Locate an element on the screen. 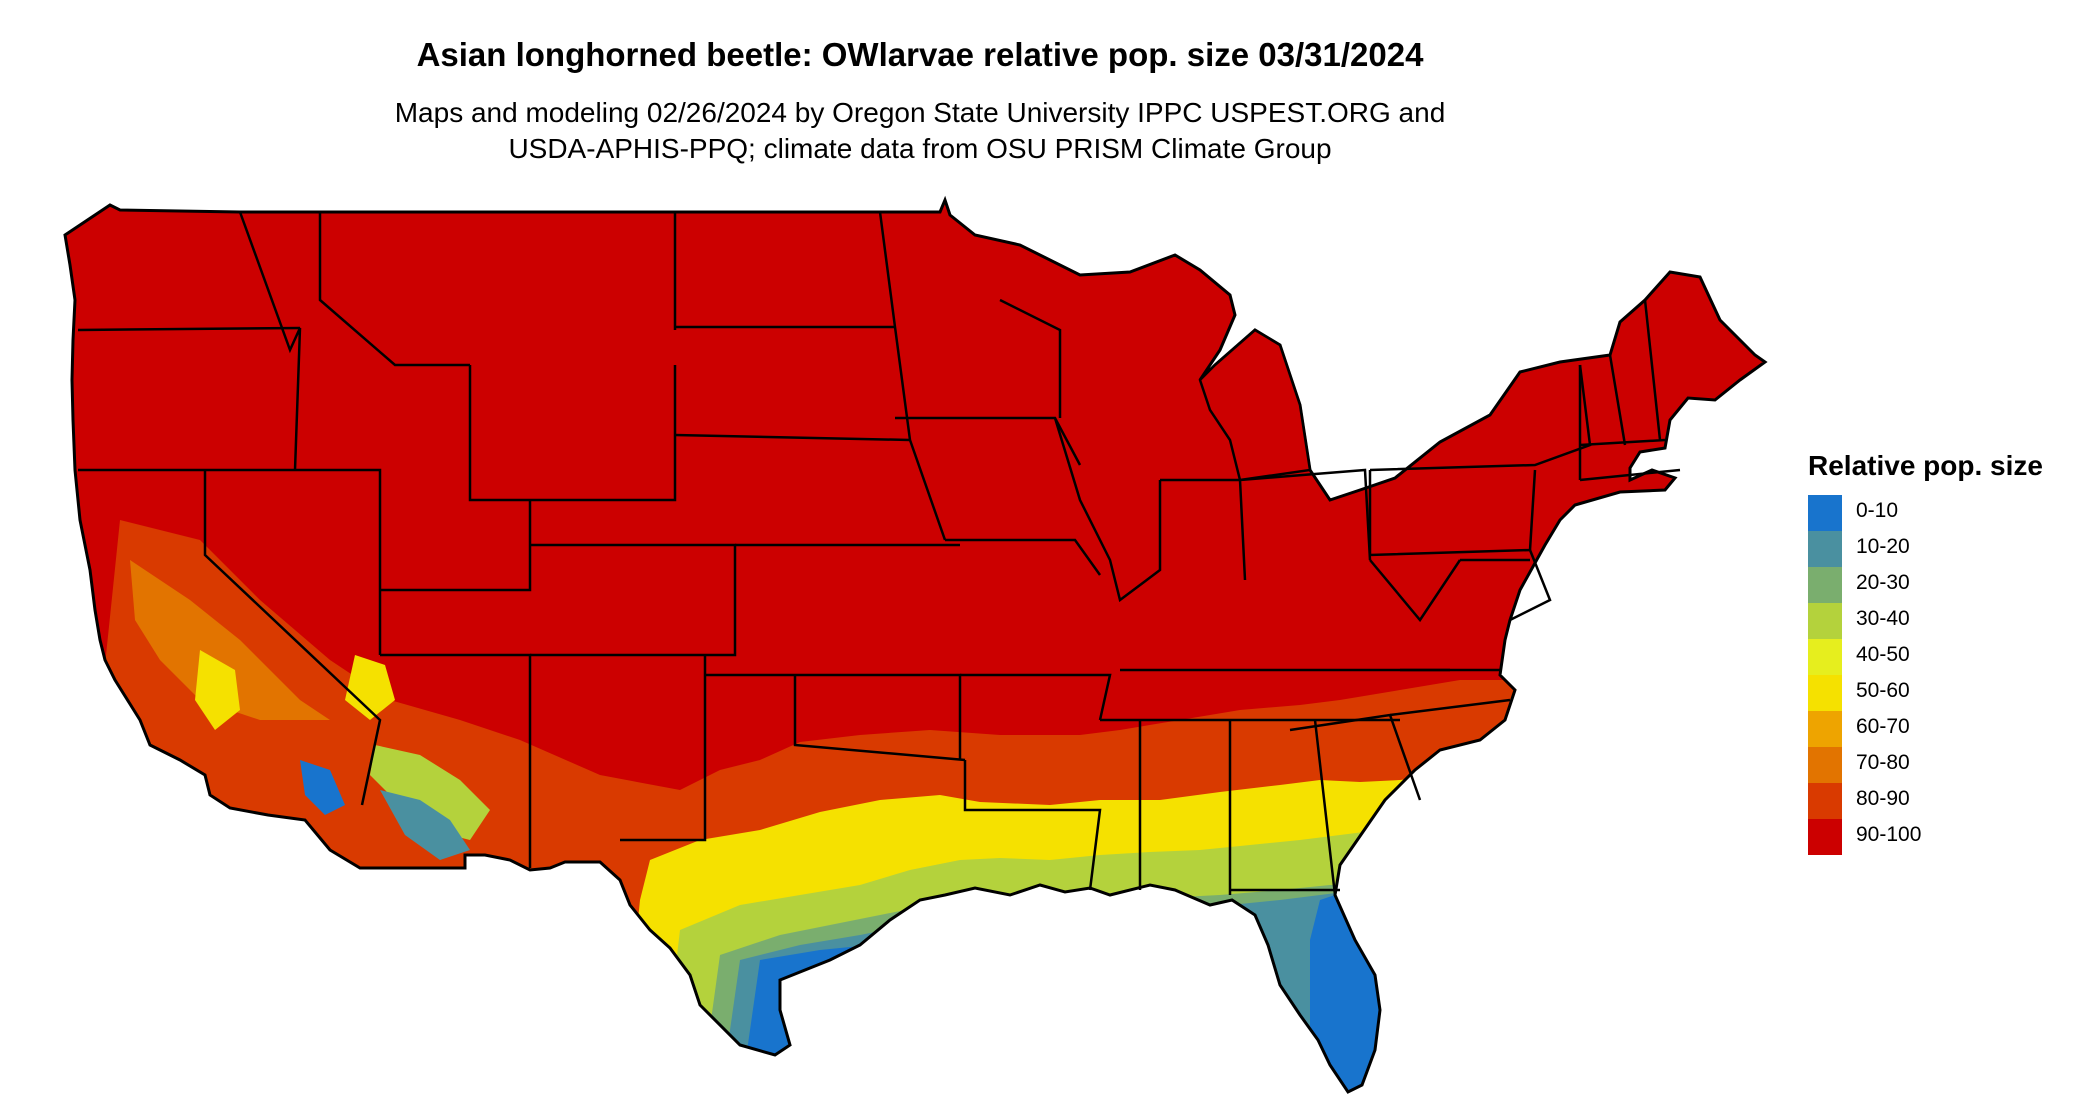 The width and height of the screenshot is (2100, 1116). legend-label: 20-30 is located at coordinates (1883, 582).